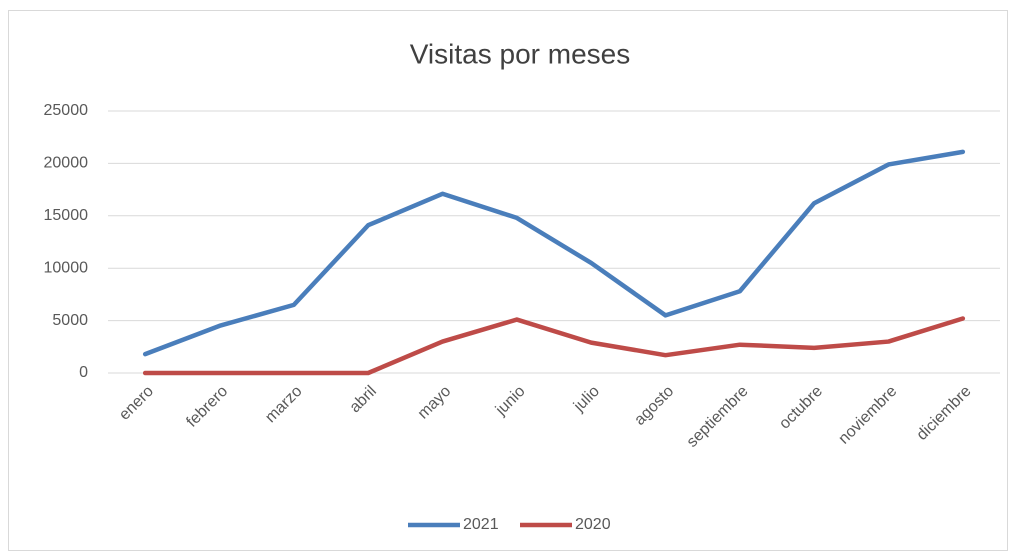 This screenshot has height=558, width=1016. I want to click on y-tick-label: 10000, so click(66, 267).